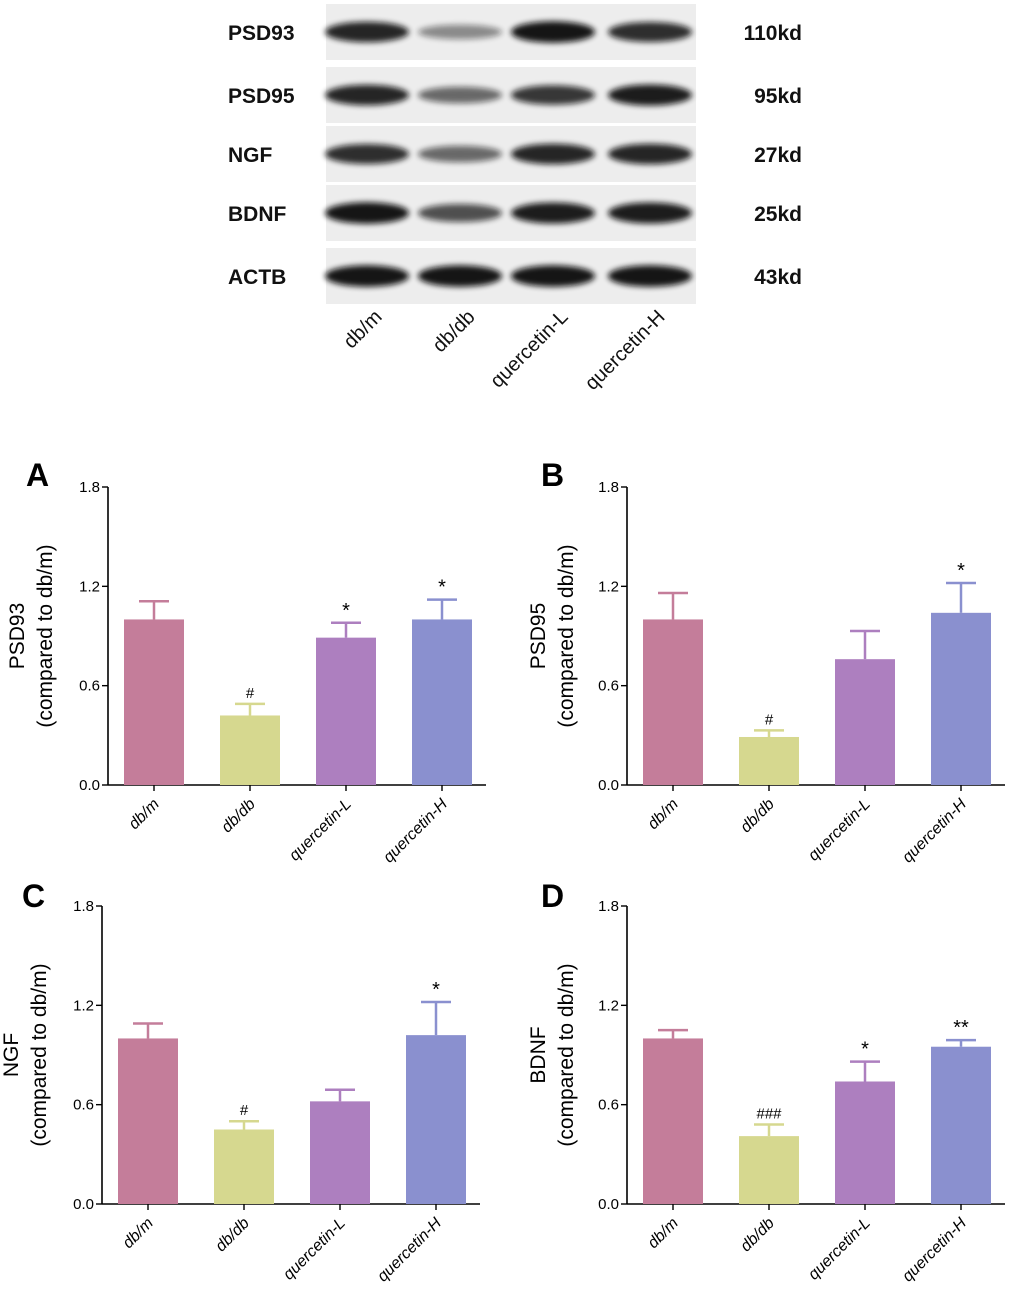 This screenshot has height=1309, width=1020. What do you see at coordinates (257, 214) in the screenshot?
I see `blot-protein-label: BDNF` at bounding box center [257, 214].